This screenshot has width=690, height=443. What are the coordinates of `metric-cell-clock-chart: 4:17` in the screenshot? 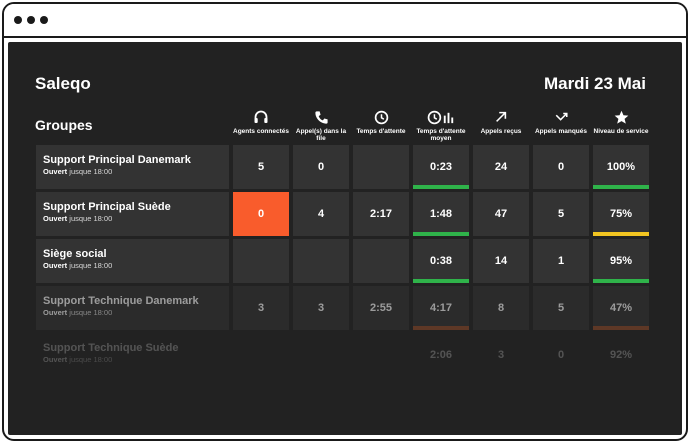 It's located at (441, 308).